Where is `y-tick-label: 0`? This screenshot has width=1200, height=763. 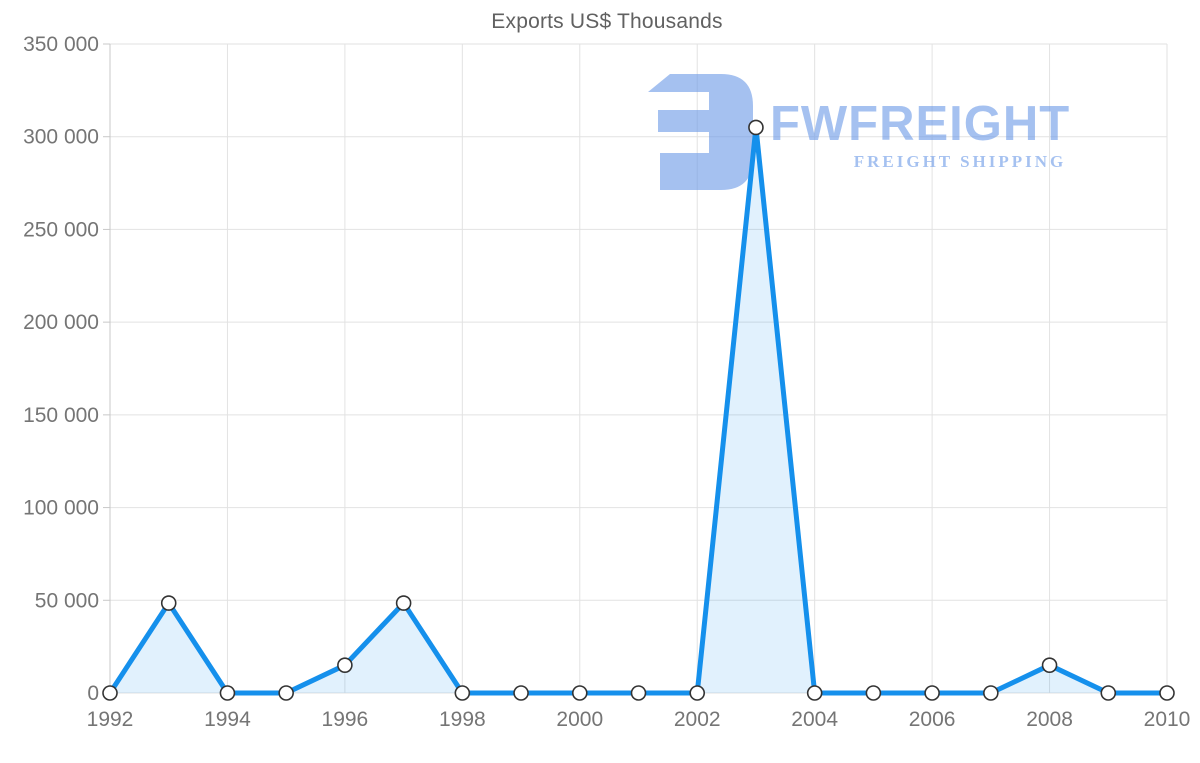
y-tick-label: 0 is located at coordinates (93, 693).